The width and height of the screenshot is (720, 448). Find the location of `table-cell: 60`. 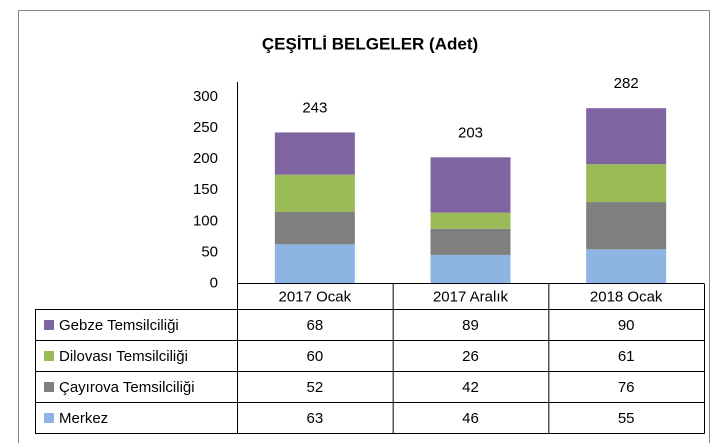

table-cell: 60 is located at coordinates (314, 356).